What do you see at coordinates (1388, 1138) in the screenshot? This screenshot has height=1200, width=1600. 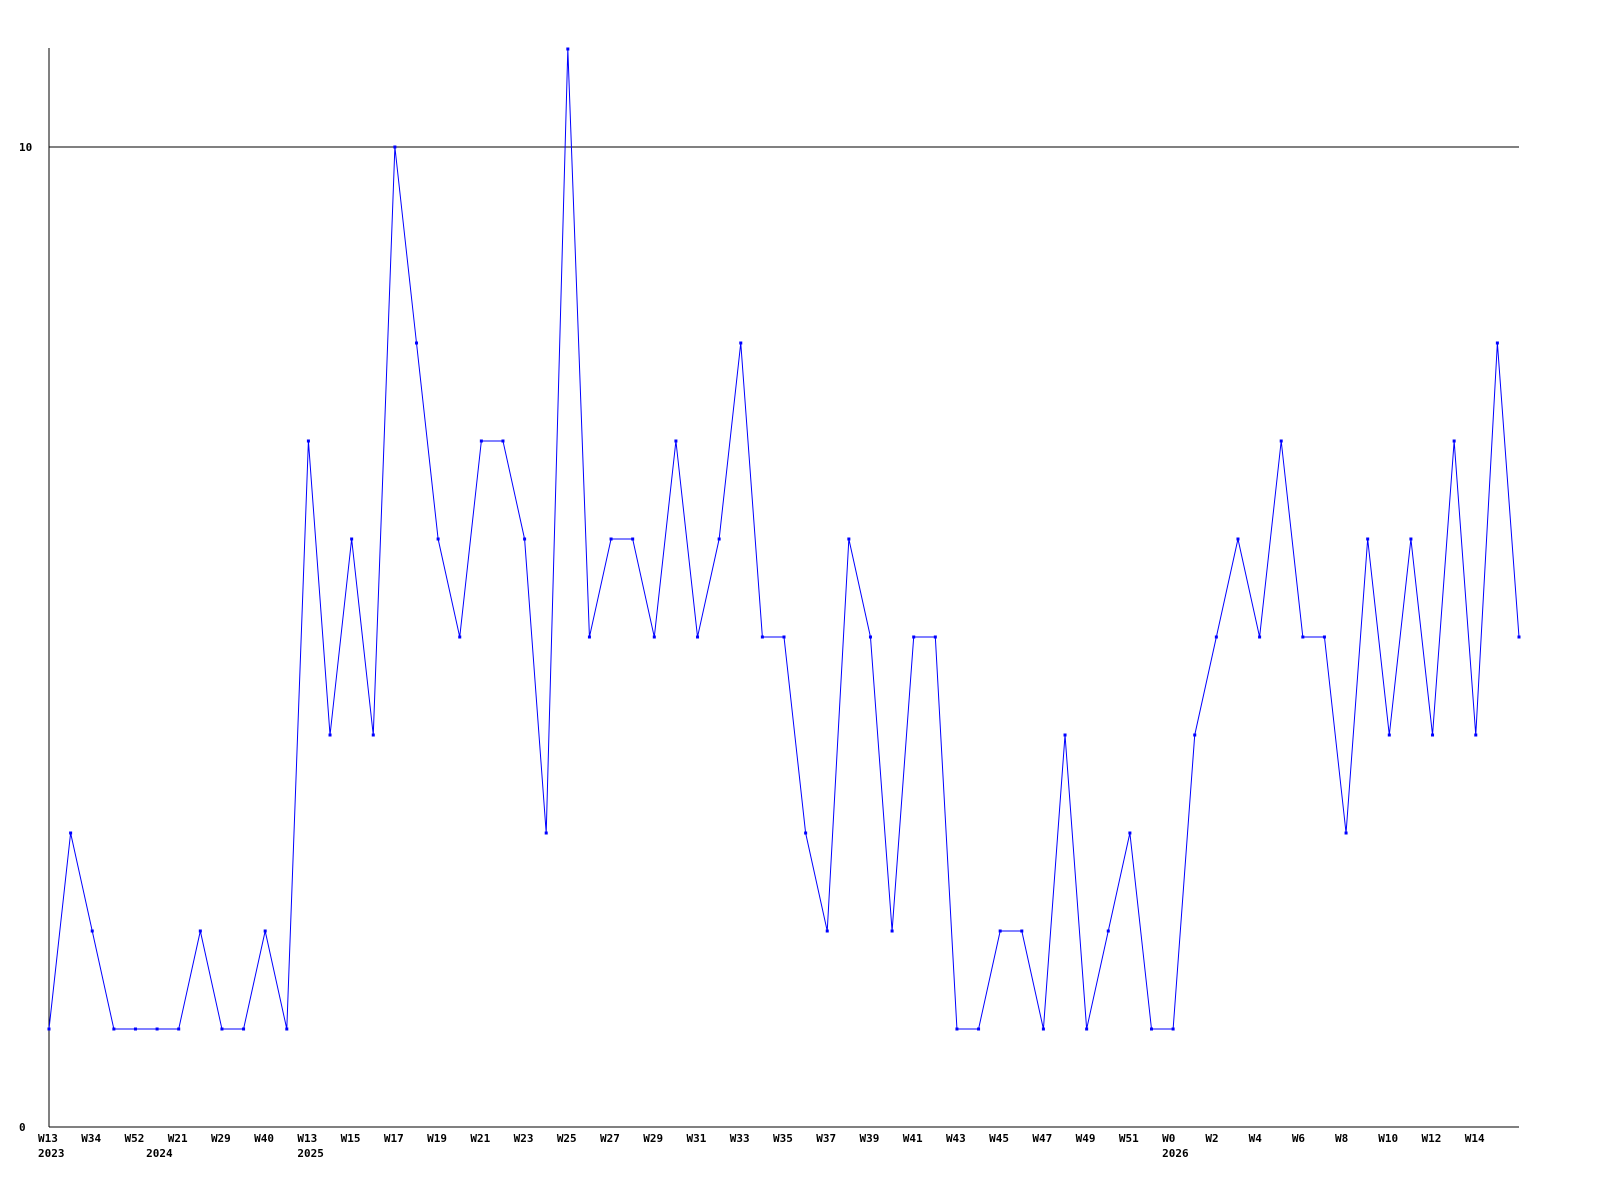 I see `x-tick-label: W10` at bounding box center [1388, 1138].